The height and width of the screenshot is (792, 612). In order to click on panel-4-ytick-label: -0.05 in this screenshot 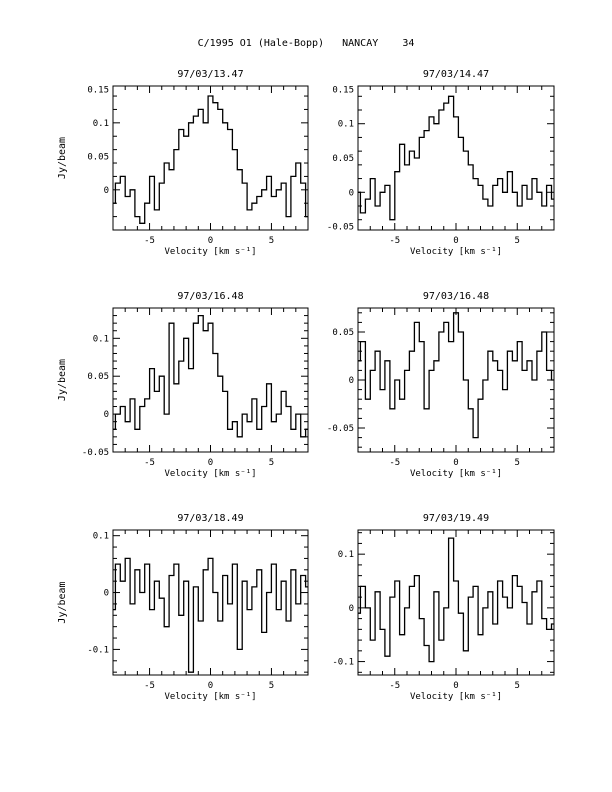, I will do `click(340, 429)`.